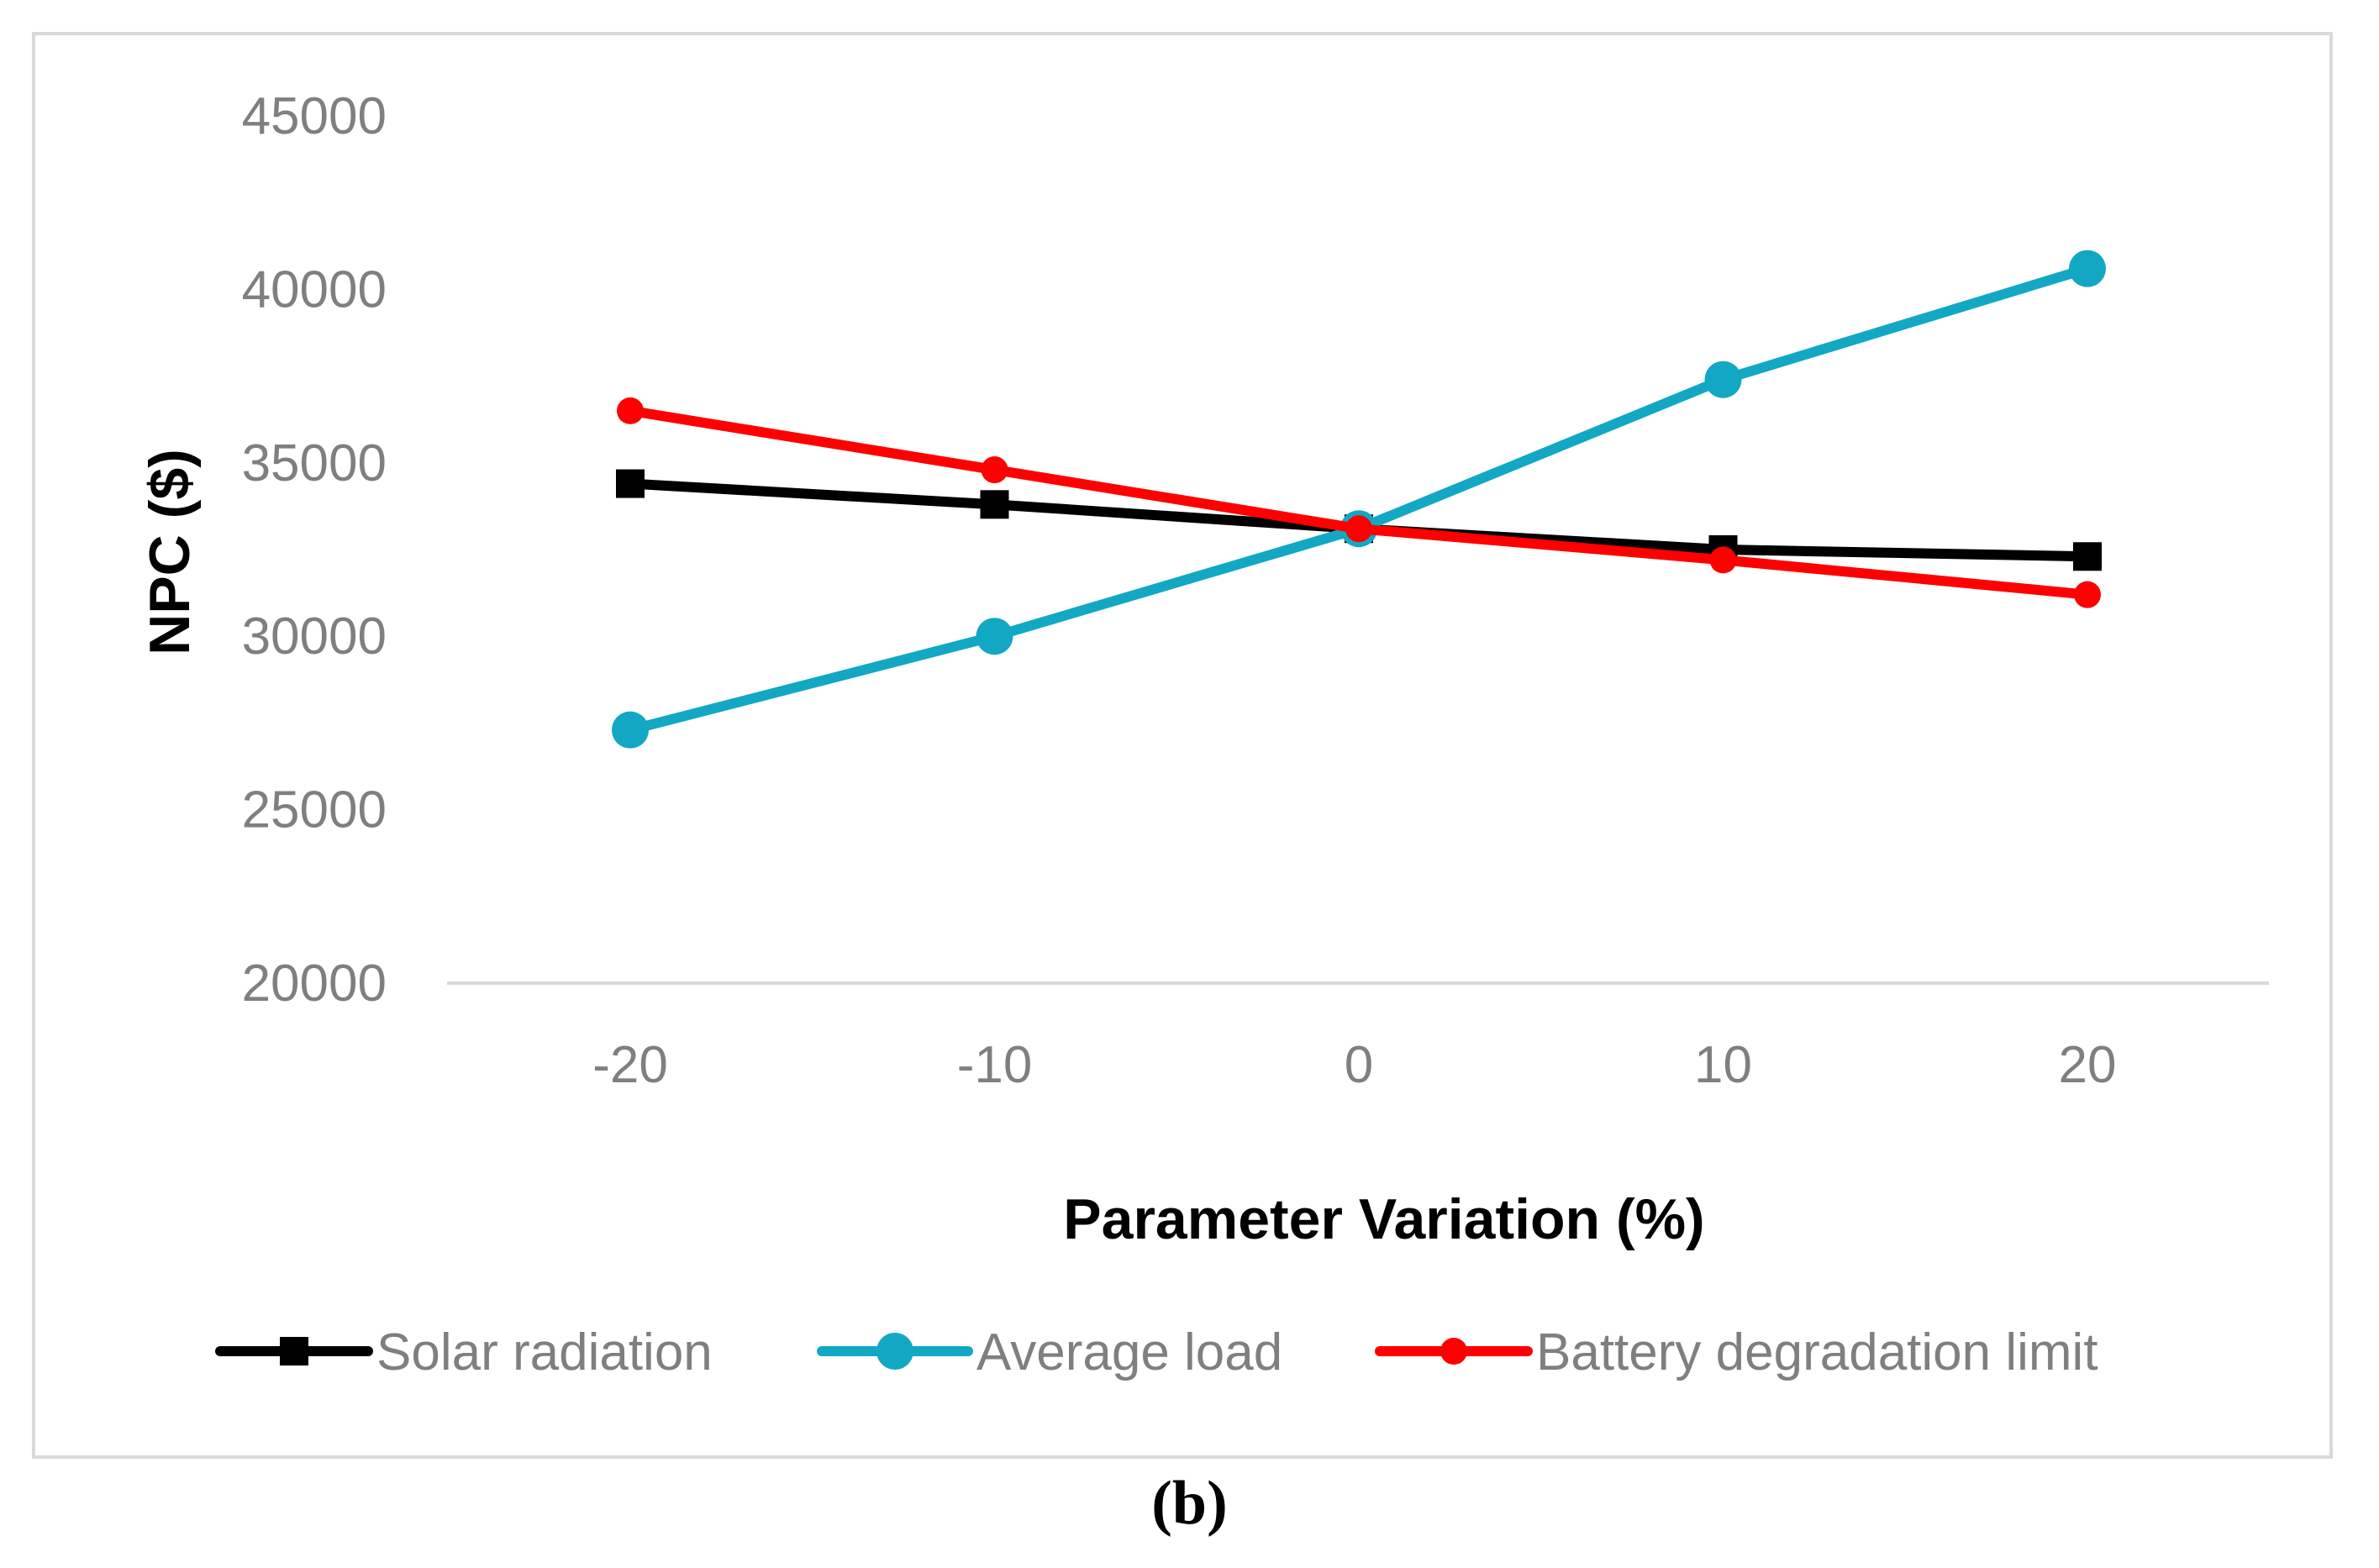 This screenshot has width=2379, height=1568. What do you see at coordinates (1723, 1065) in the screenshot?
I see `x-tick-label: 10` at bounding box center [1723, 1065].